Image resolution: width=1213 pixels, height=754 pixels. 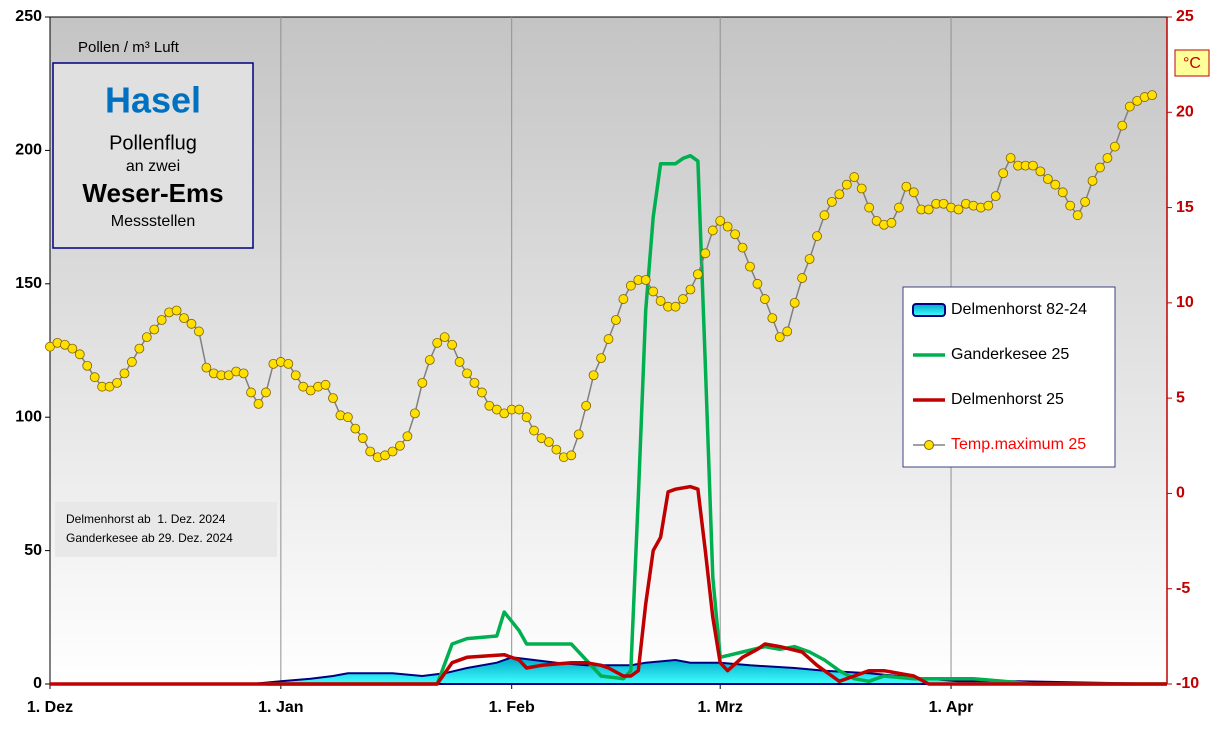 What do you see at coordinates (153, 155) in the screenshot?
I see `title-box` at bounding box center [153, 155].